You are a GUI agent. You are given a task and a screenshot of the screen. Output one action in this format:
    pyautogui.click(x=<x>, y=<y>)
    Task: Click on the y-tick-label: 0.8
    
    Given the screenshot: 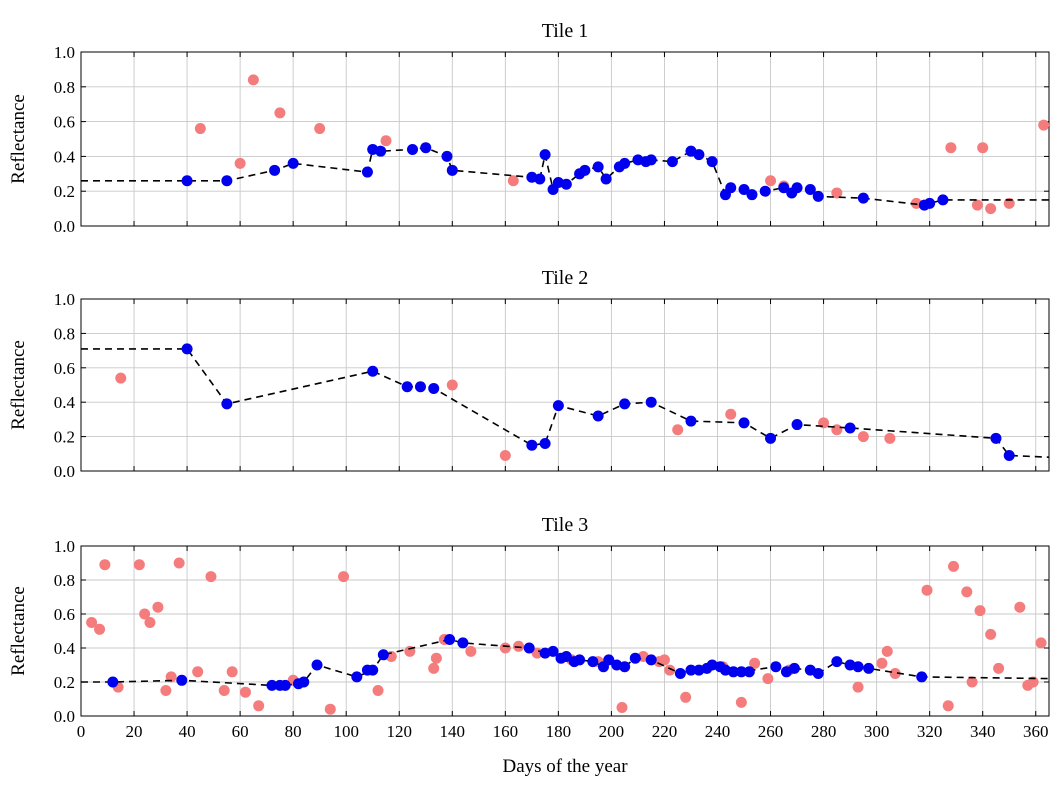 What is the action you would take?
    pyautogui.click(x=64, y=333)
    